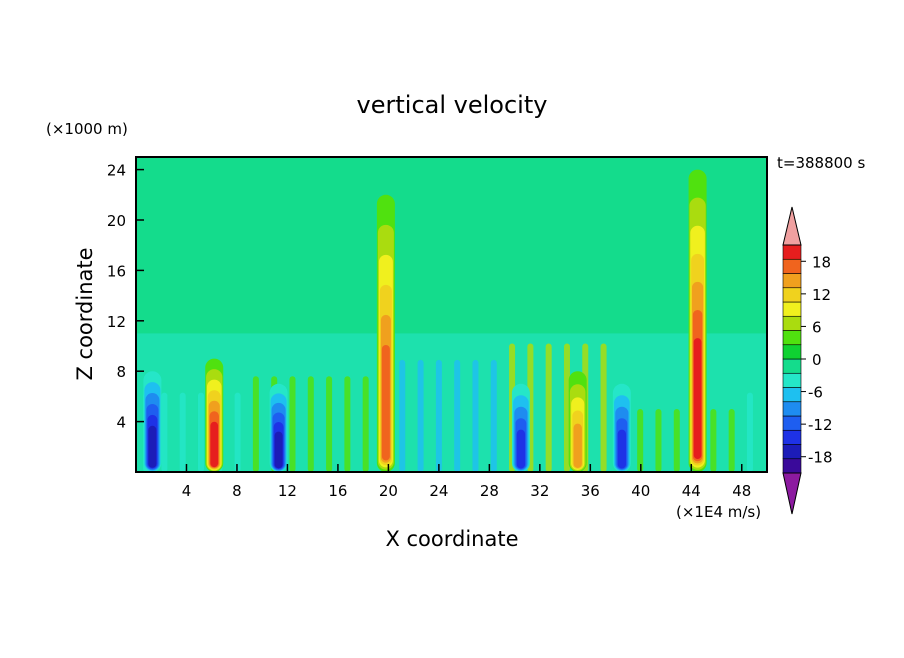  I want to click on y-tick-label: 4, so click(121, 423).